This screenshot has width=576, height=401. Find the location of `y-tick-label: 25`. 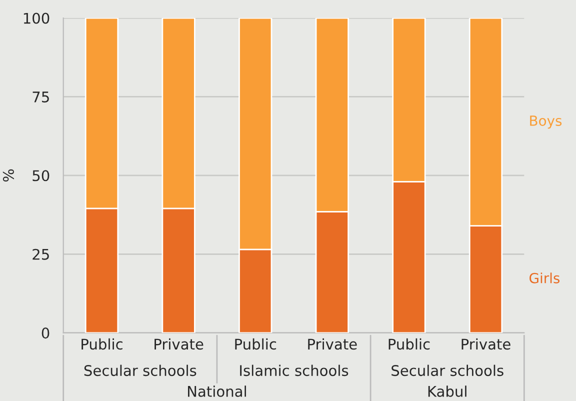

y-tick-label: 25 is located at coordinates (40, 254).